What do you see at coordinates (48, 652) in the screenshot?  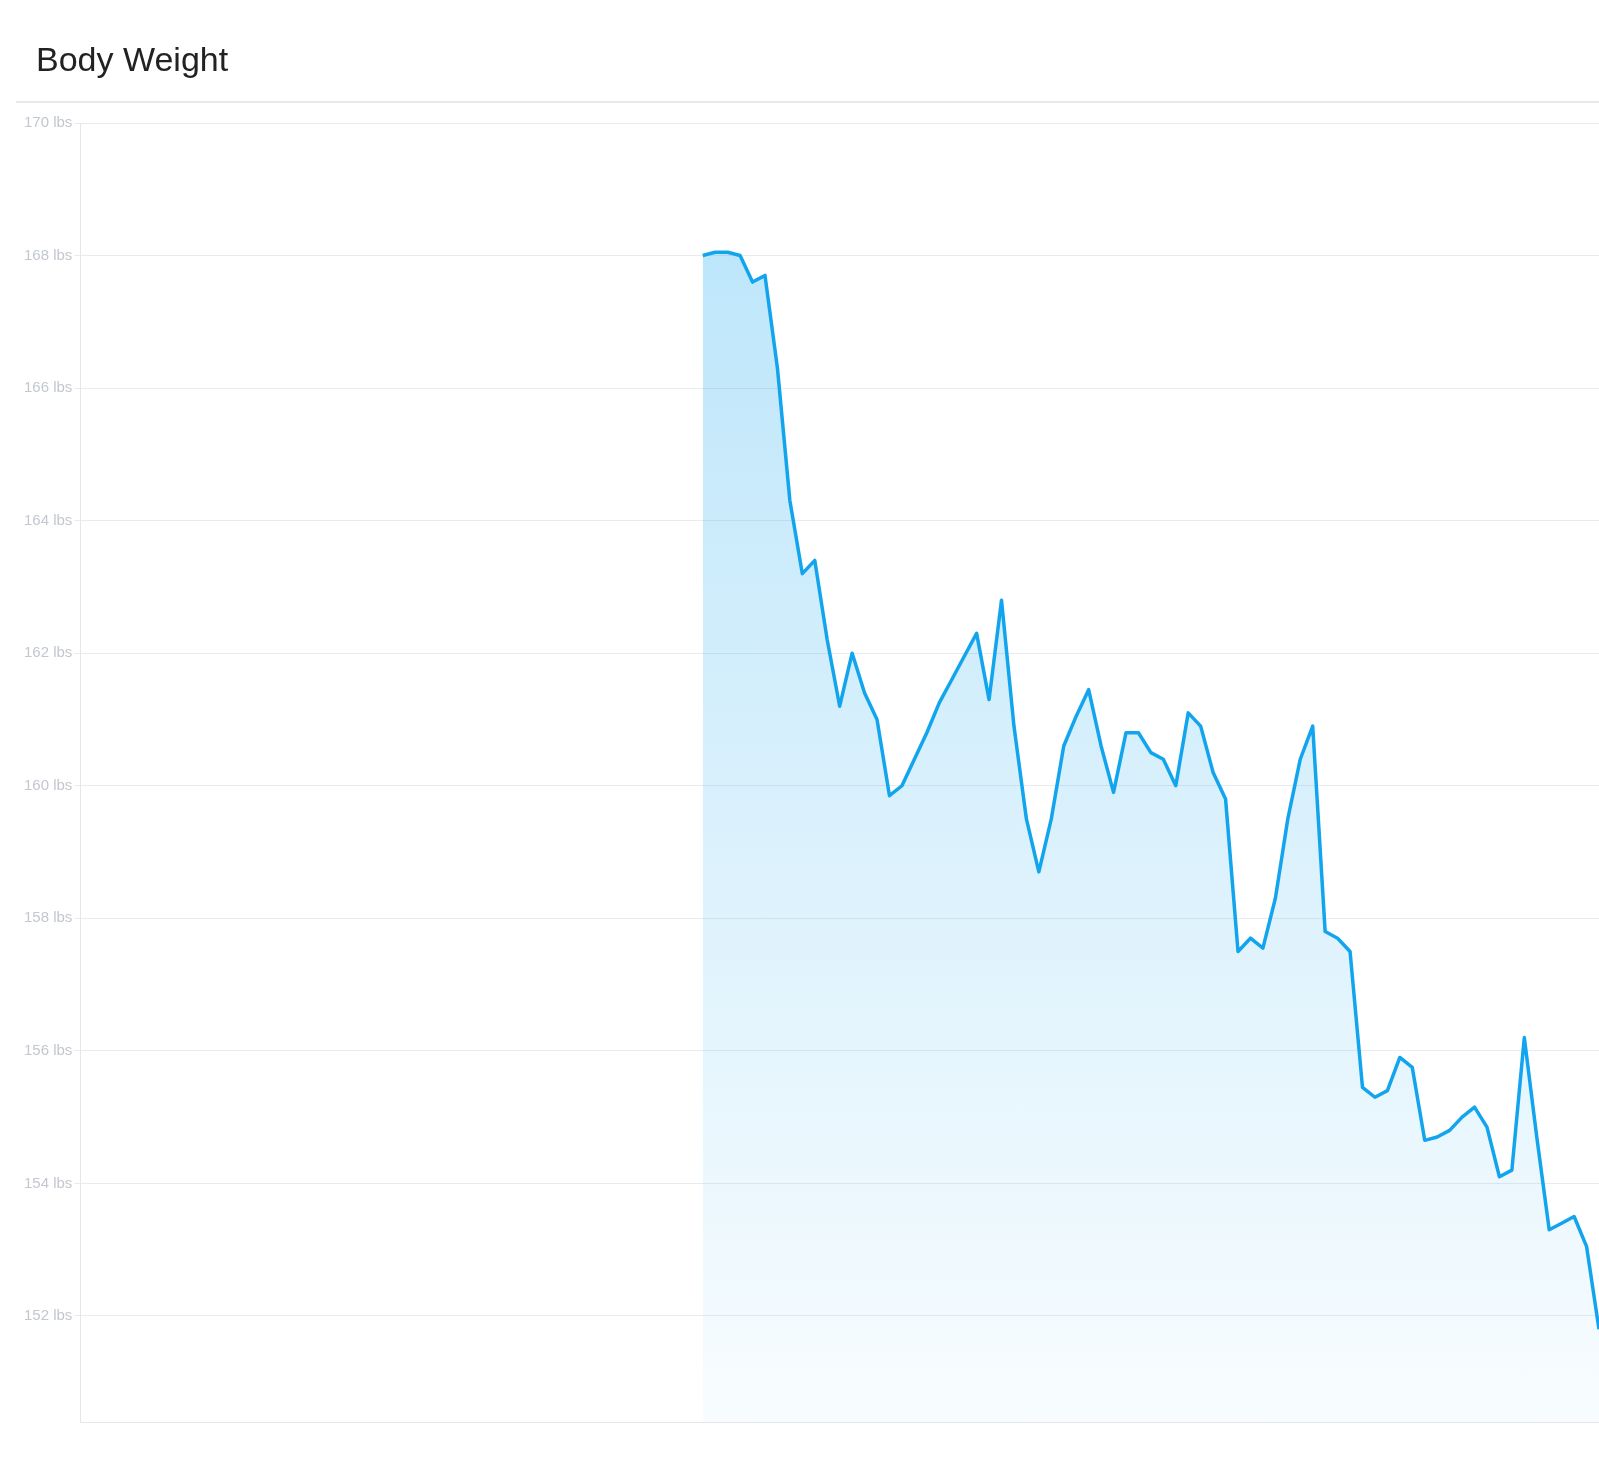 I see `y-tick-label: 162 lbs` at bounding box center [48, 652].